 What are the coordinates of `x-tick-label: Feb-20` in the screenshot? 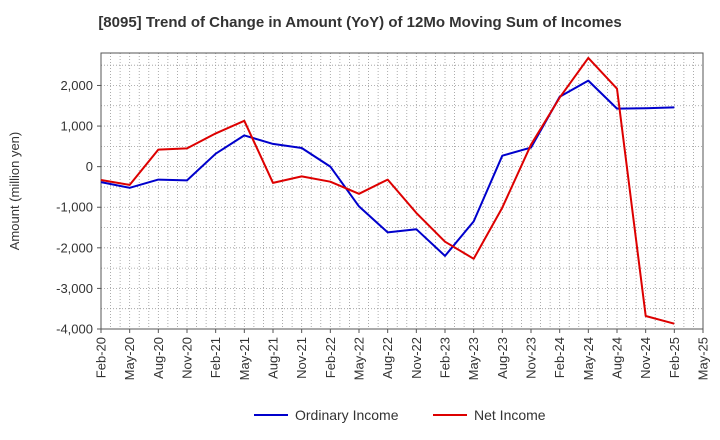 It's located at (101, 357).